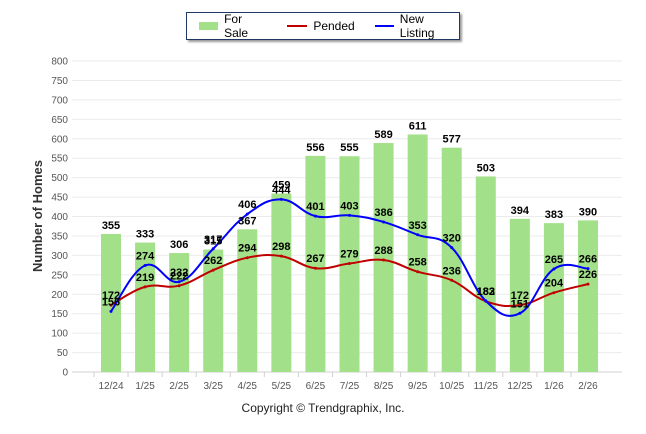 This screenshot has width=646, height=434. Describe the element at coordinates (59, 159) in the screenshot. I see `y-tick-label: 550` at that location.